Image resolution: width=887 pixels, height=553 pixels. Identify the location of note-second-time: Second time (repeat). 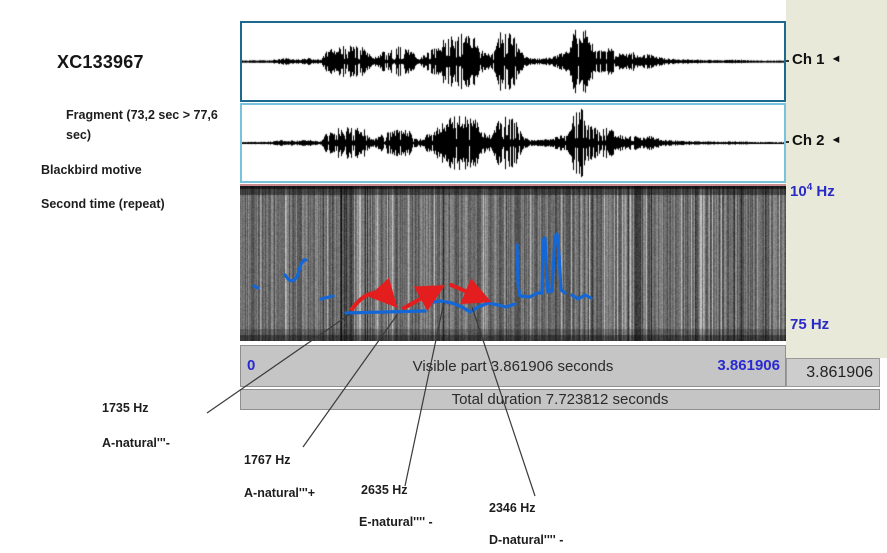
(103, 204).